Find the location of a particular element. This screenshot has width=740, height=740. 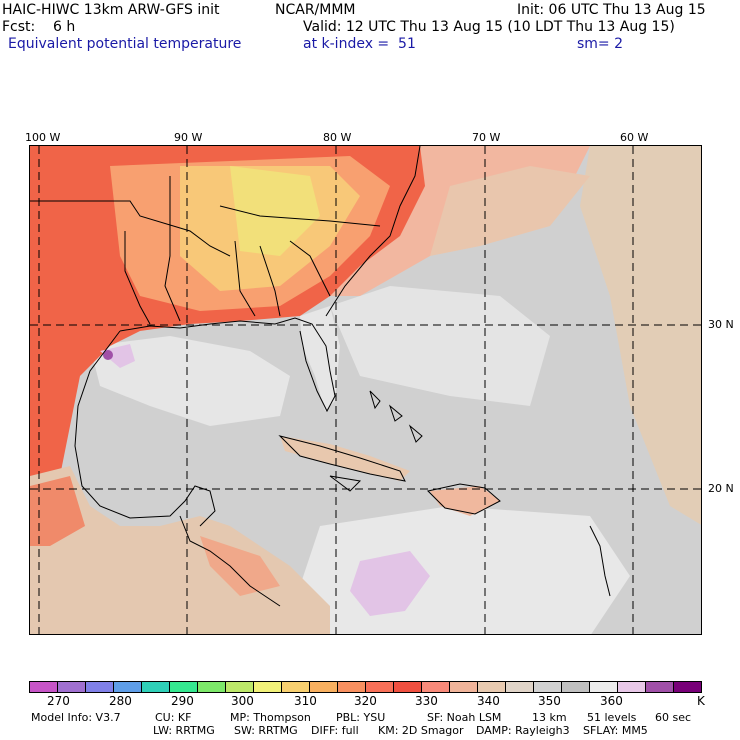

lon-label-70w: 70 W is located at coordinates (486, 137).